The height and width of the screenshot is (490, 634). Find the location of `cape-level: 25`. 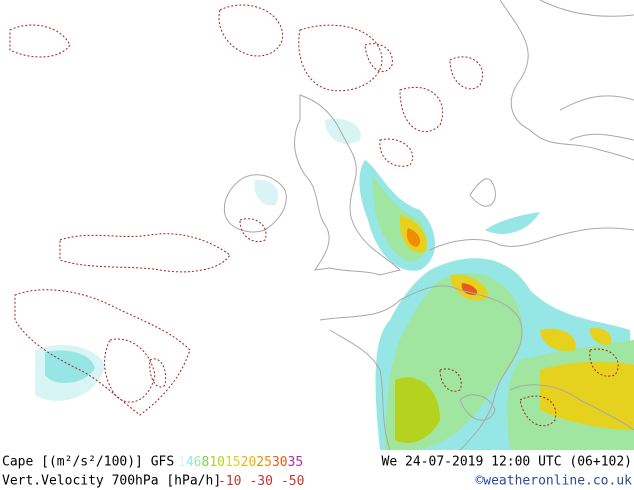

cape-level: 25 is located at coordinates (264, 462).